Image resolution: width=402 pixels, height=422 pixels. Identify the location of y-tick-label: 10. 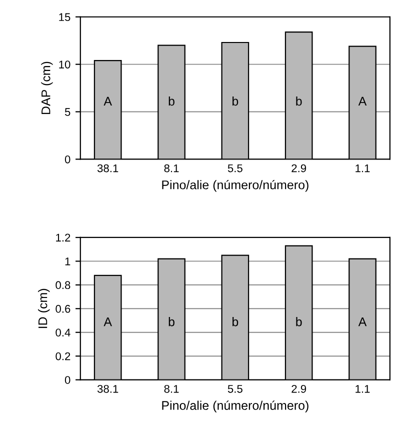
(64, 64).